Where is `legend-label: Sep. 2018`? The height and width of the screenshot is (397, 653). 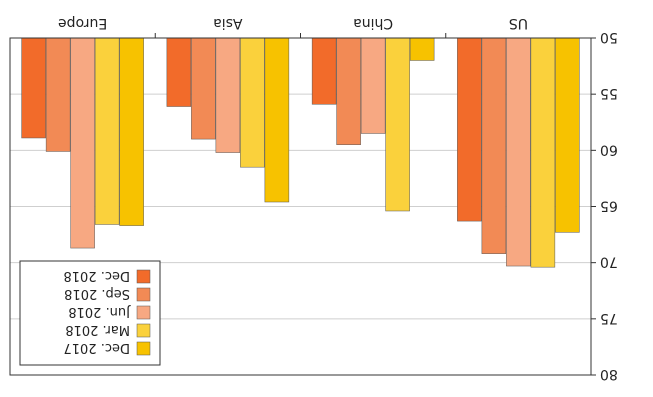
legend-label: Sep. 2018 is located at coordinates (97, 293).